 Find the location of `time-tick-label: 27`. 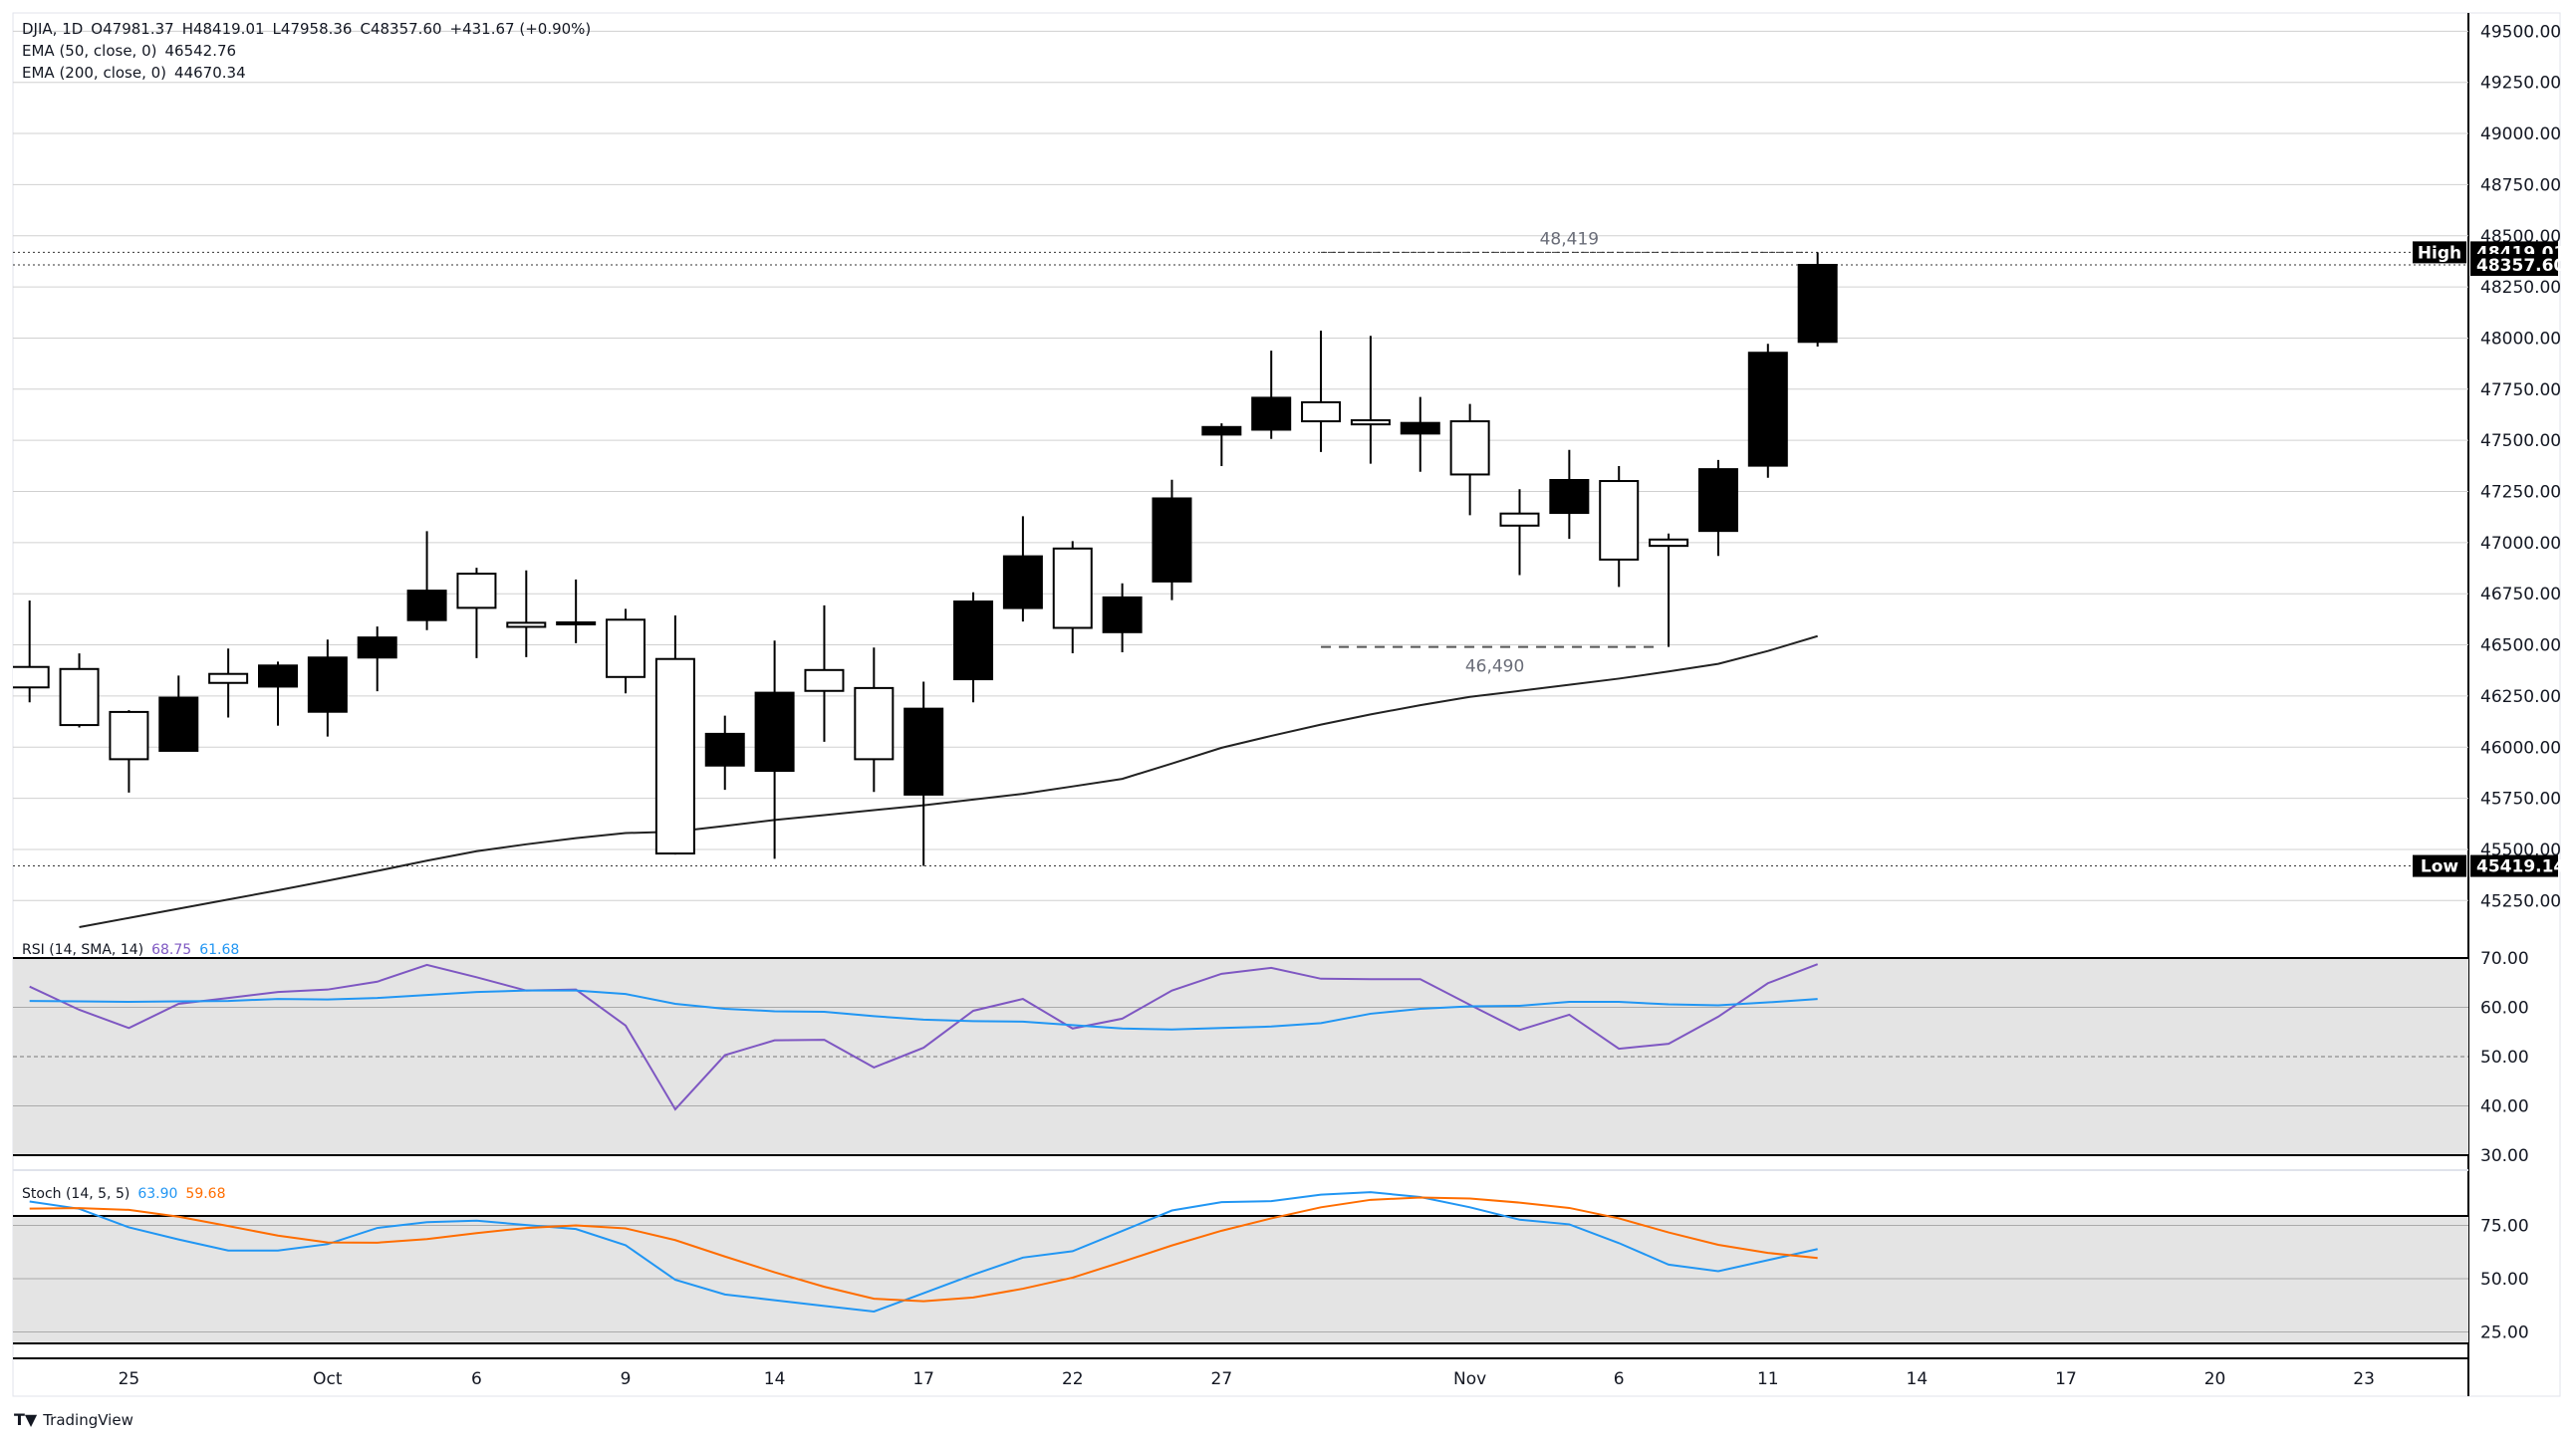

time-tick-label: 27 is located at coordinates (1222, 1379).